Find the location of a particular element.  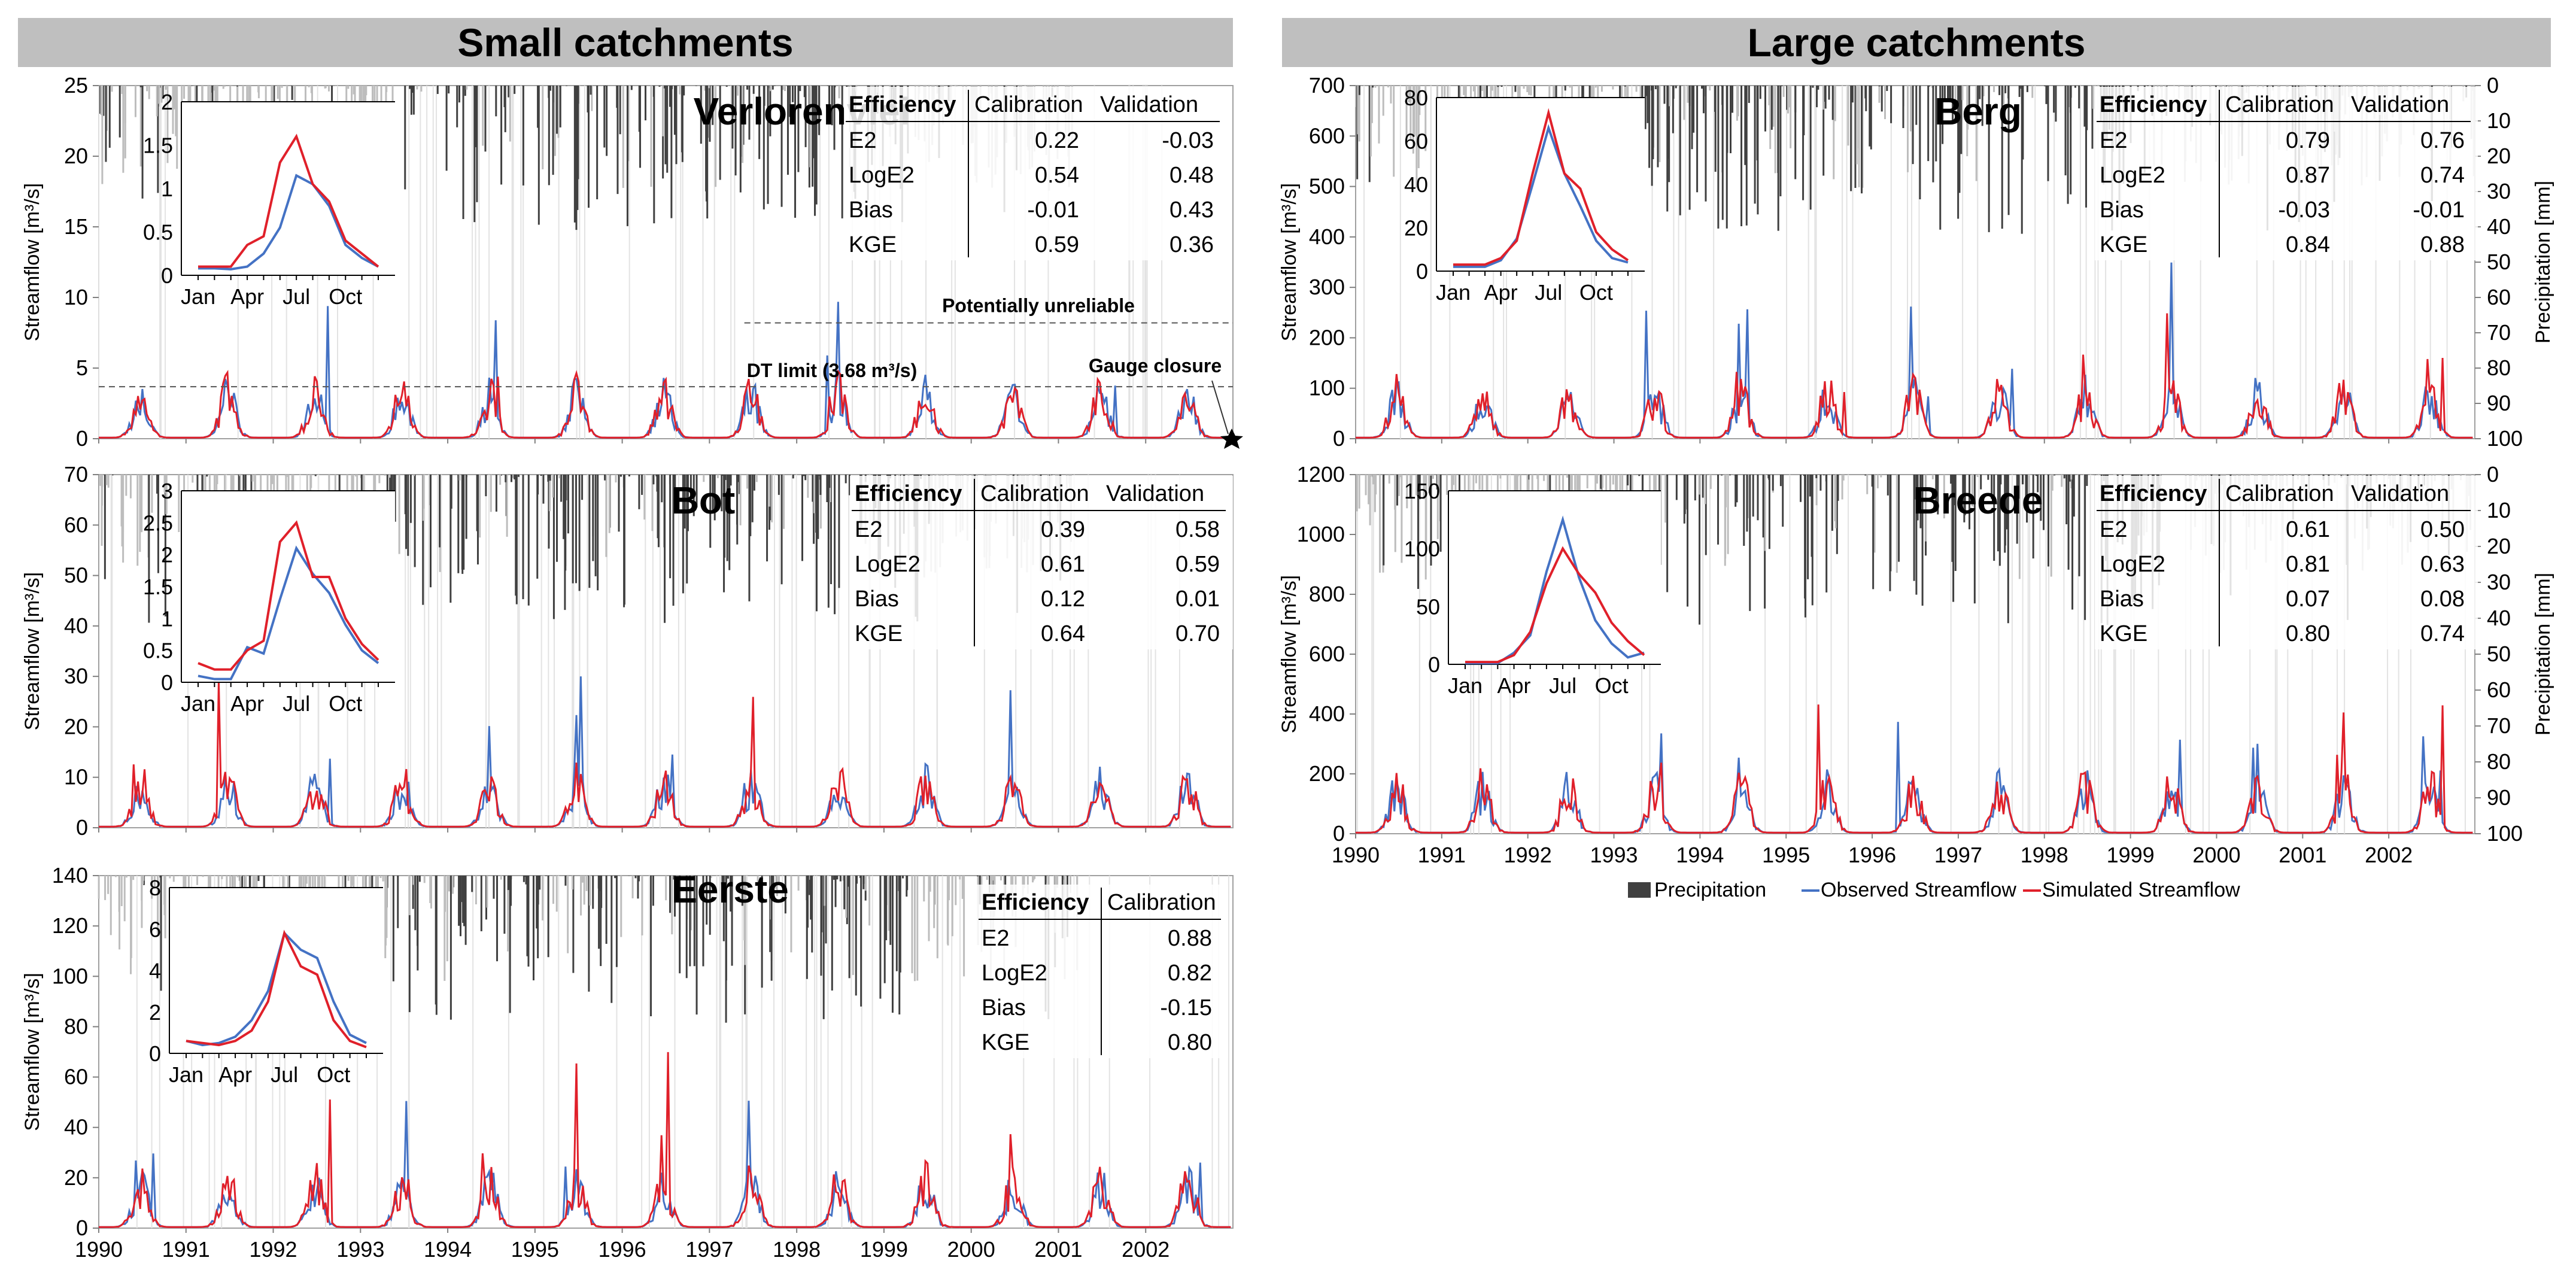

efficiency-calibration: 0.82 is located at coordinates (1190, 973).